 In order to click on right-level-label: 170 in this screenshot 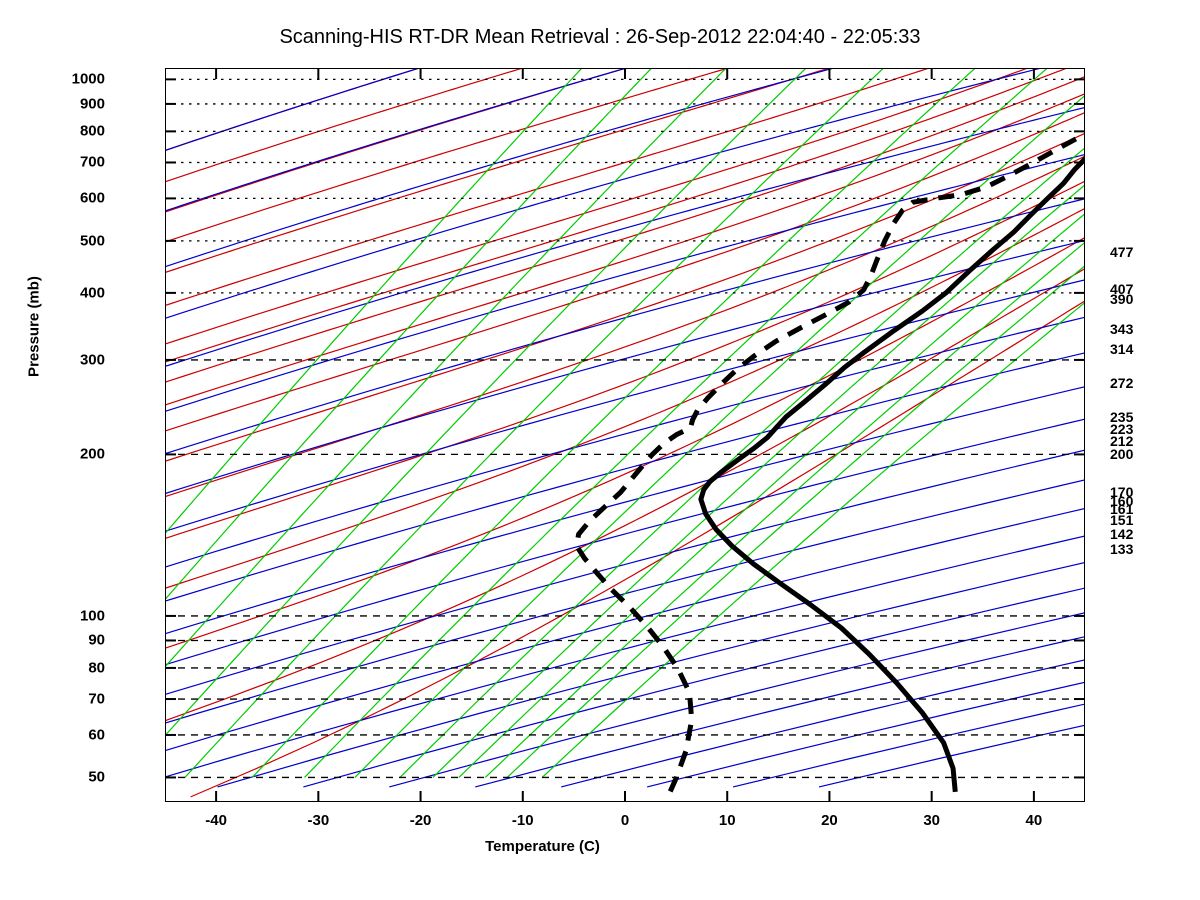, I will do `click(1122, 492)`.